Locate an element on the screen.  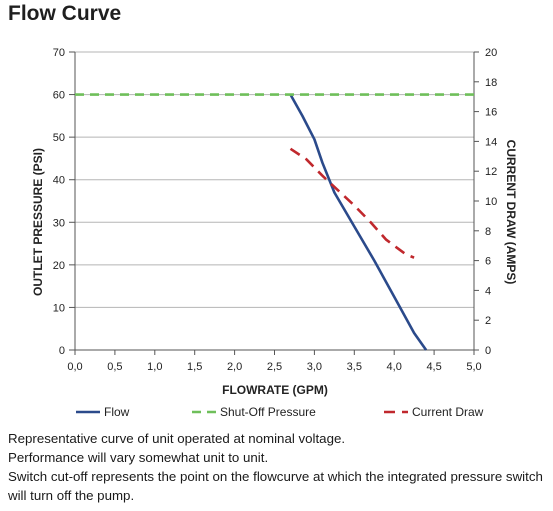
y2-tick-label: 0 is located at coordinates (488, 351).